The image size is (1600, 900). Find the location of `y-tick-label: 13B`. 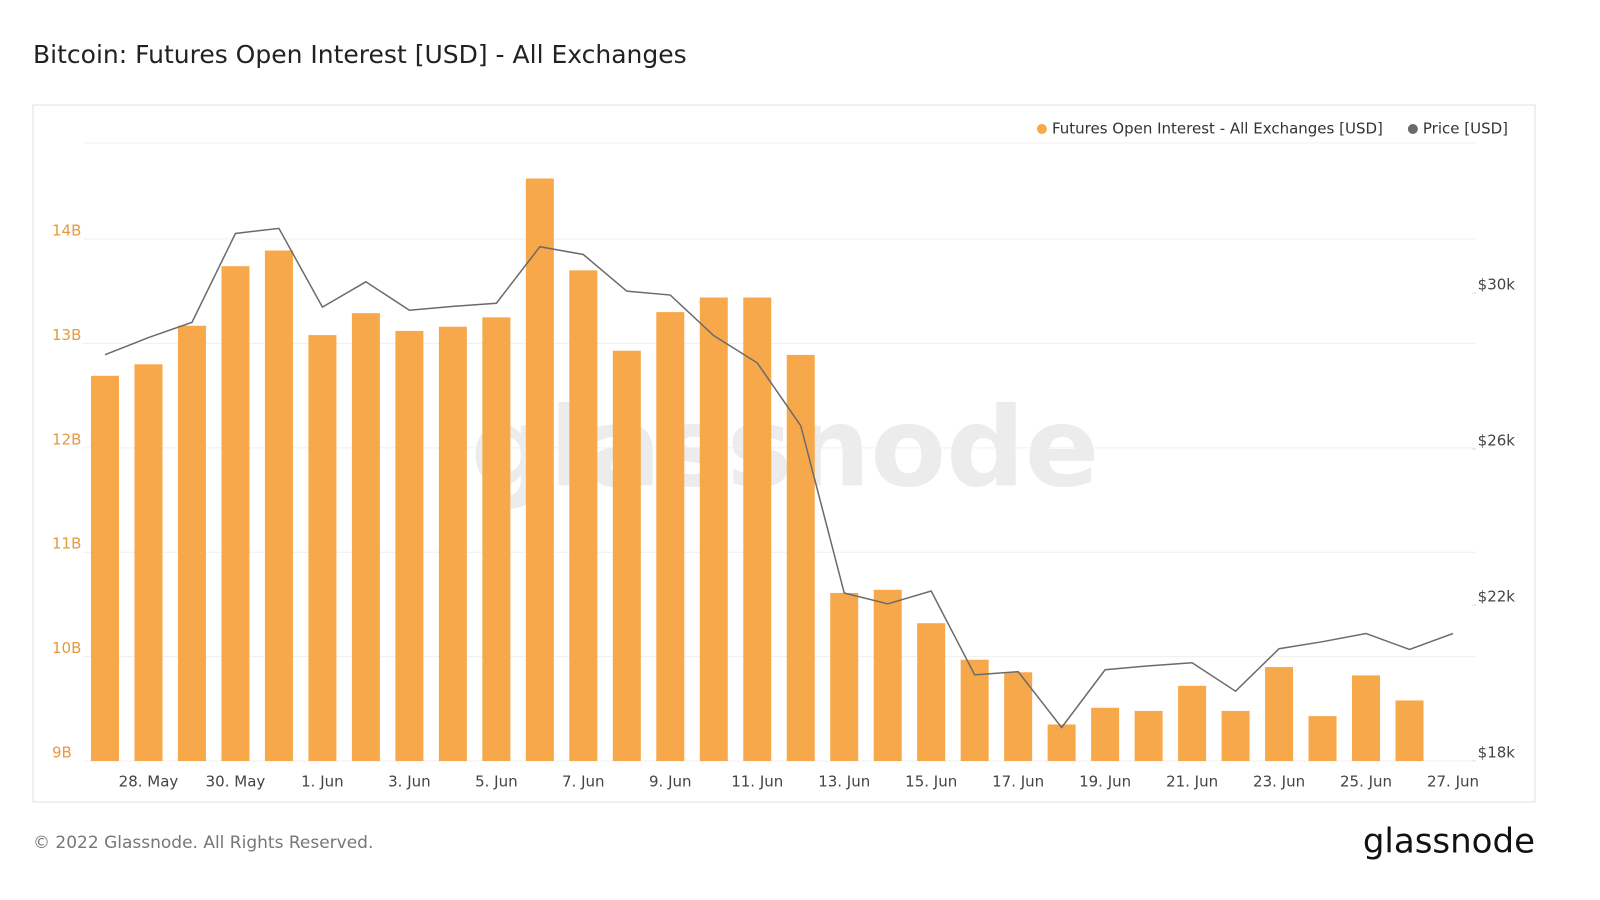

y-tick-label: 13B is located at coordinates (66, 335).